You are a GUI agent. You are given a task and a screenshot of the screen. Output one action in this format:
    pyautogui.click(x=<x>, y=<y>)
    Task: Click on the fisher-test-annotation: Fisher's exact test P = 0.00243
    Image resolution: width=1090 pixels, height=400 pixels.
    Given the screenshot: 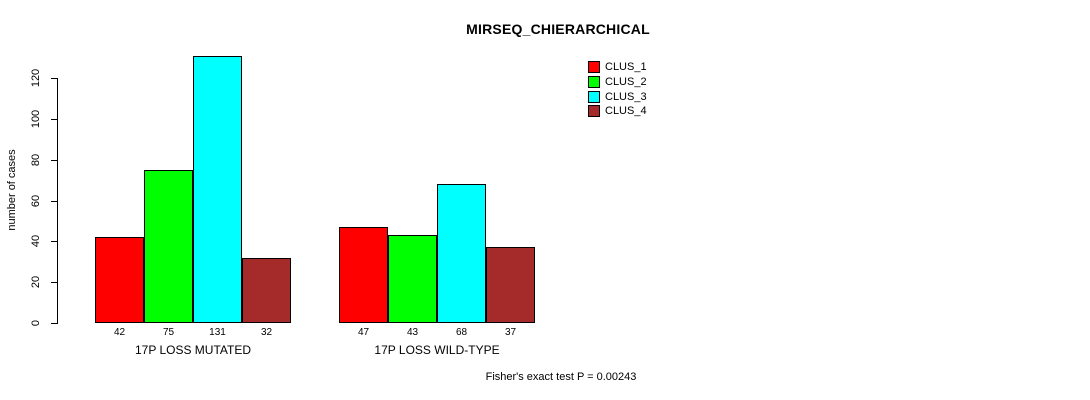 What is the action you would take?
    pyautogui.click(x=561, y=377)
    